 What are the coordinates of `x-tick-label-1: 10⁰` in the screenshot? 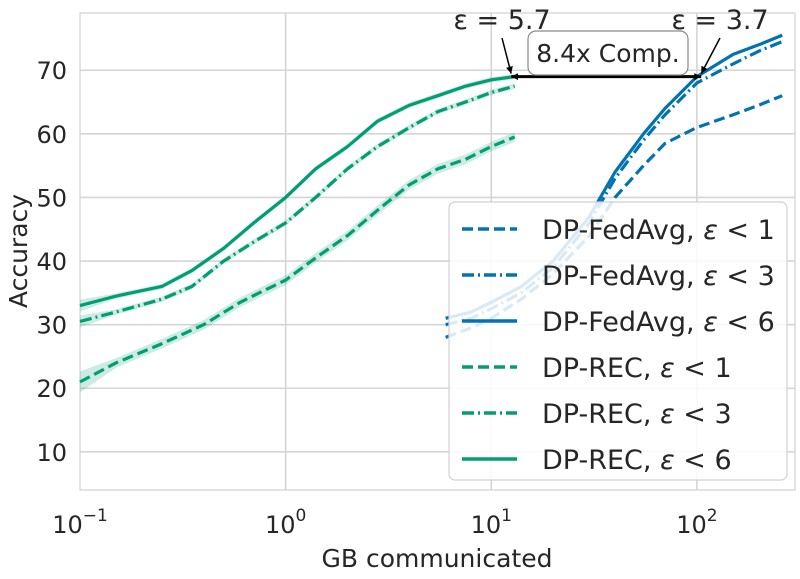 It's located at (285, 522).